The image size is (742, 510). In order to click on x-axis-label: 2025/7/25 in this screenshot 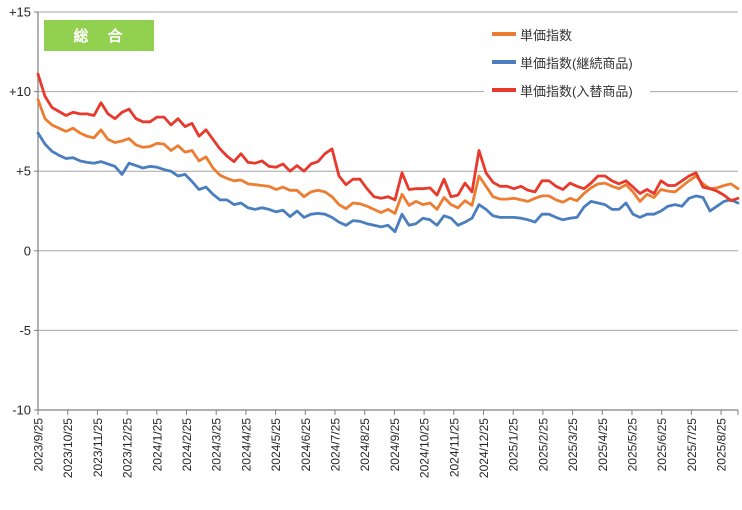, I will do `click(692, 445)`.